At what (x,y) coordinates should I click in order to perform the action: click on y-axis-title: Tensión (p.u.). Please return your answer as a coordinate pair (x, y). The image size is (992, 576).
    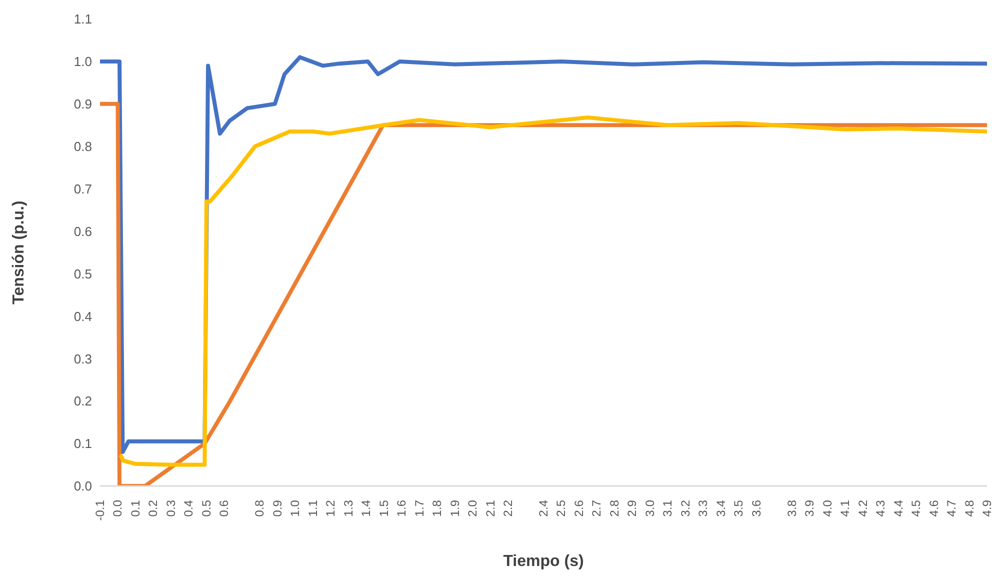
    Looking at the image, I should click on (19, 252).